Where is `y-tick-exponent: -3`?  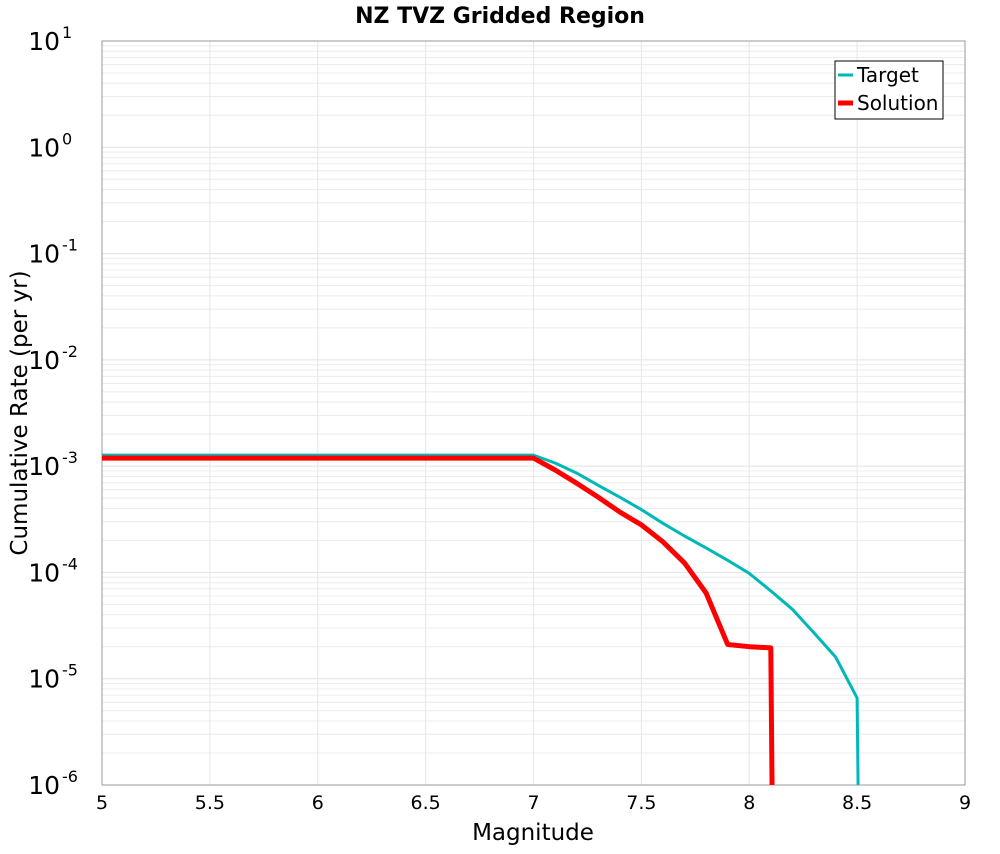
y-tick-exponent: -3 is located at coordinates (70, 457).